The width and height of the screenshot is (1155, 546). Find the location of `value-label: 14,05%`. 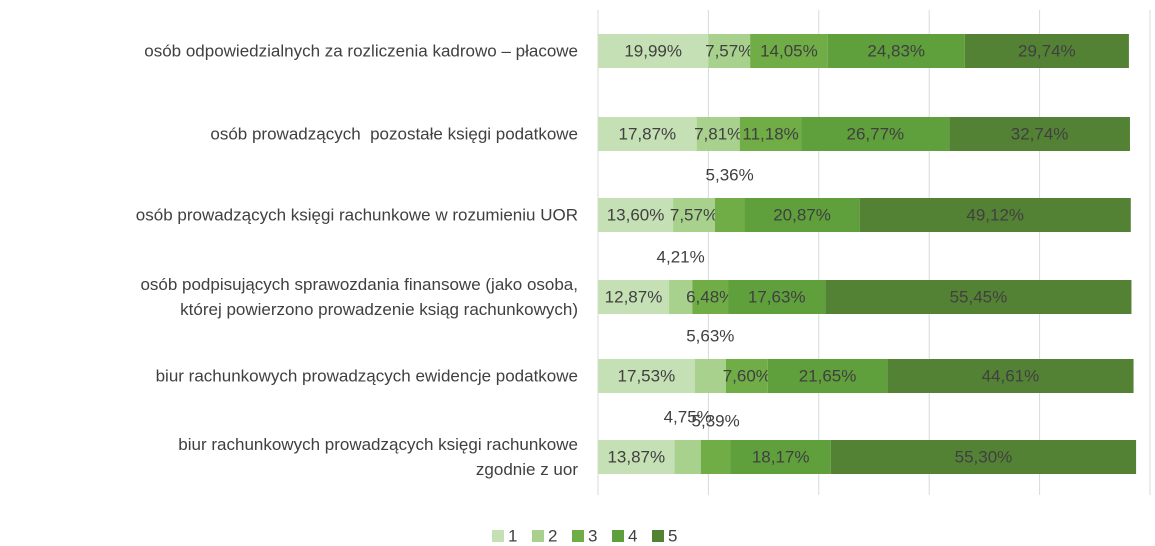

value-label: 14,05% is located at coordinates (789, 50).